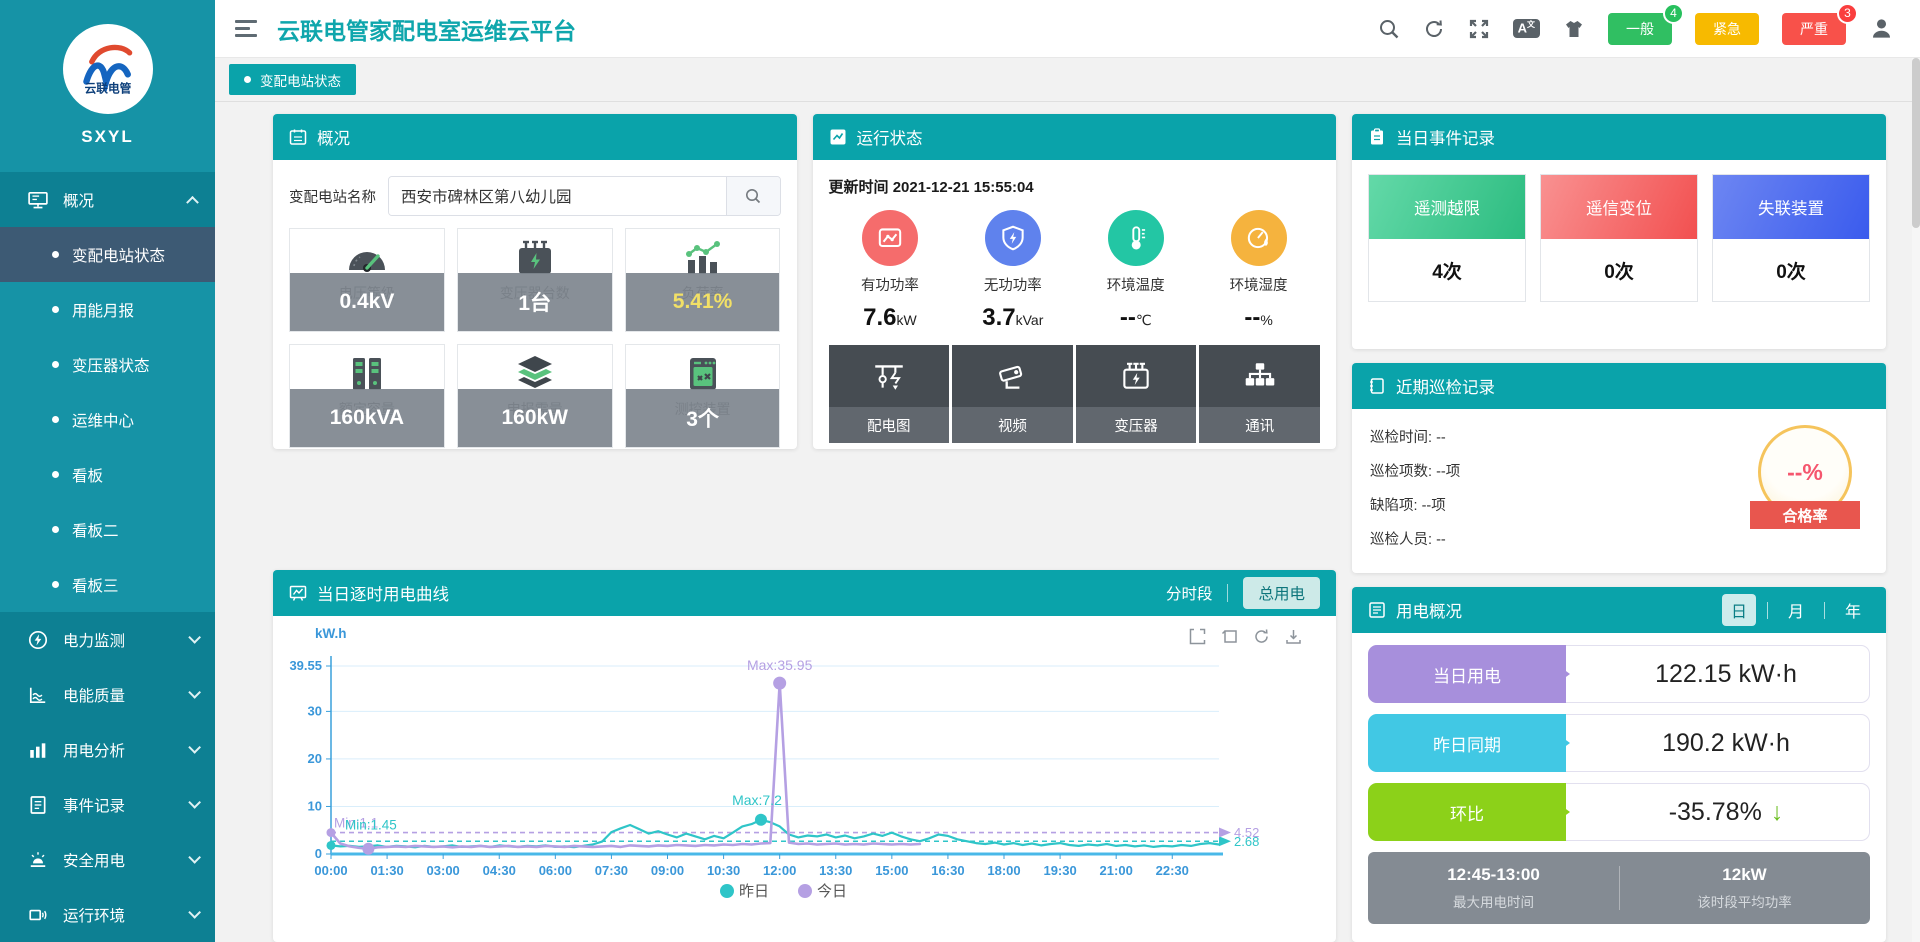  What do you see at coordinates (1229, 636) in the screenshot?
I see `restore-icon` at bounding box center [1229, 636].